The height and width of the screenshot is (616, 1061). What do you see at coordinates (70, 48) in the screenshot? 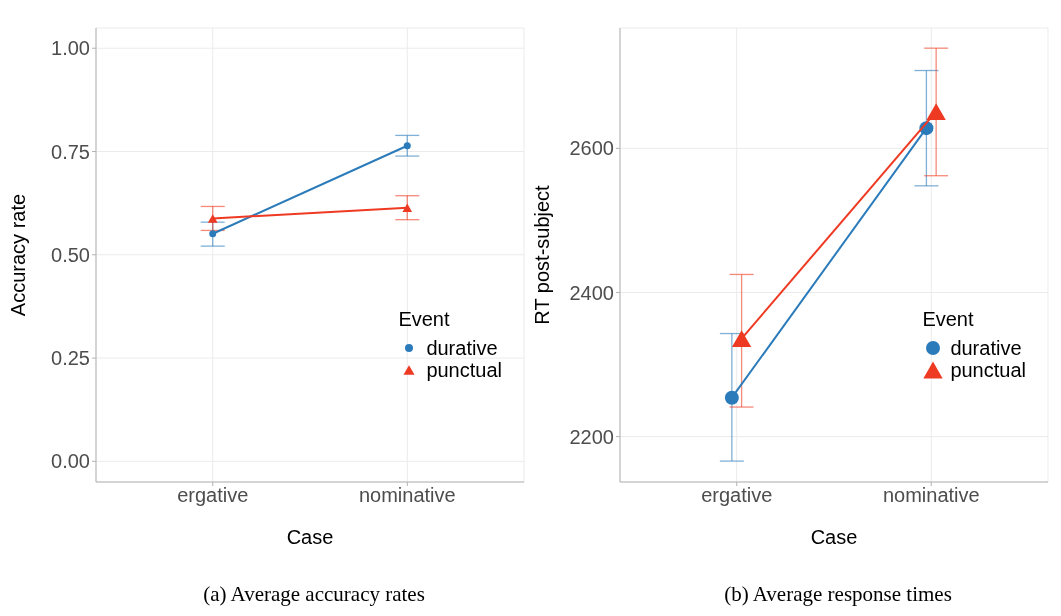
I see `y-tick-label: 1.00` at bounding box center [70, 48].